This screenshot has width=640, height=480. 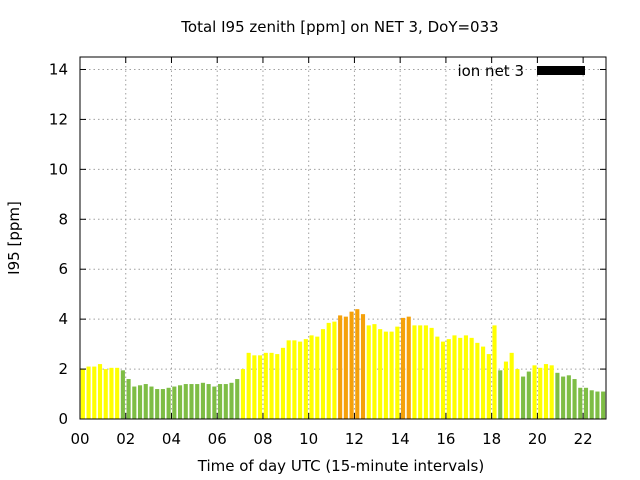 I want to click on x-tick-label: 08, so click(x=262, y=439).